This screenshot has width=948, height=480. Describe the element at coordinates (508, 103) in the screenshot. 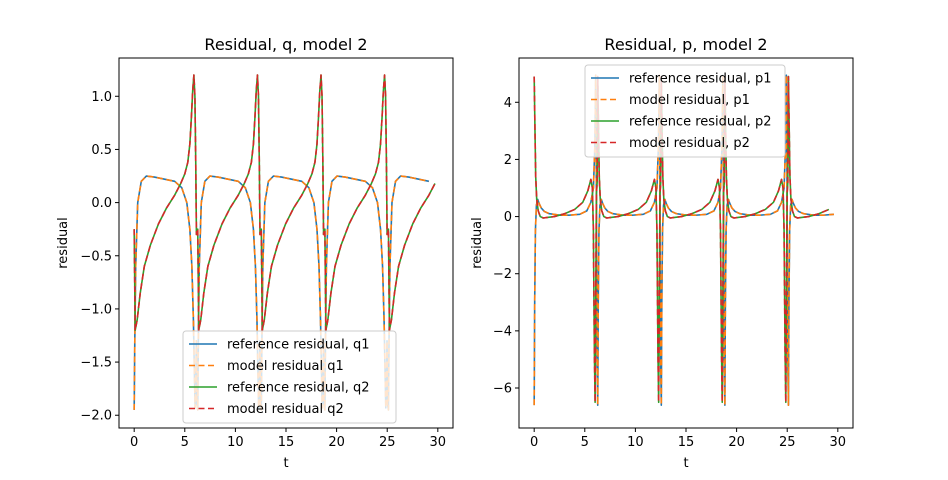

I see `y-tick-label: 4` at that location.